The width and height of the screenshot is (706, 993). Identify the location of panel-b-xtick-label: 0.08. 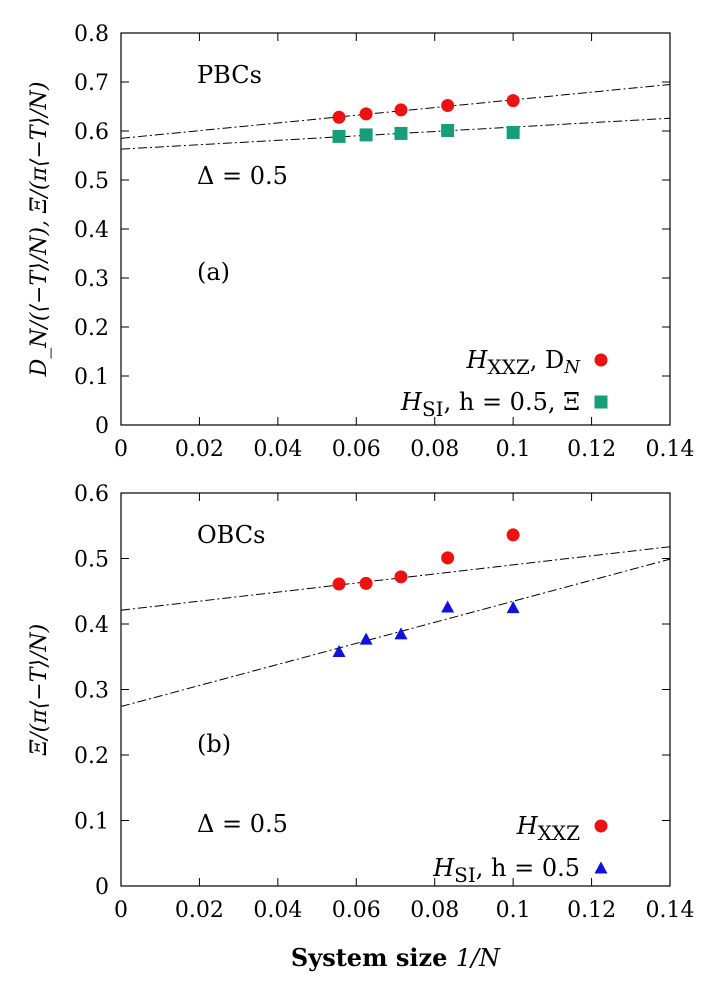
(434, 910).